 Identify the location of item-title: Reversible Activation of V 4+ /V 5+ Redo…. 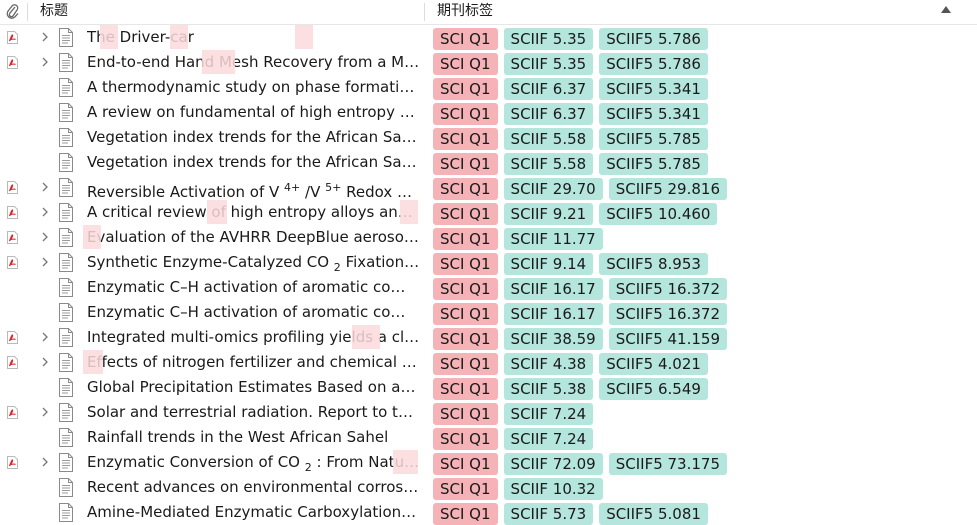
(253, 187).